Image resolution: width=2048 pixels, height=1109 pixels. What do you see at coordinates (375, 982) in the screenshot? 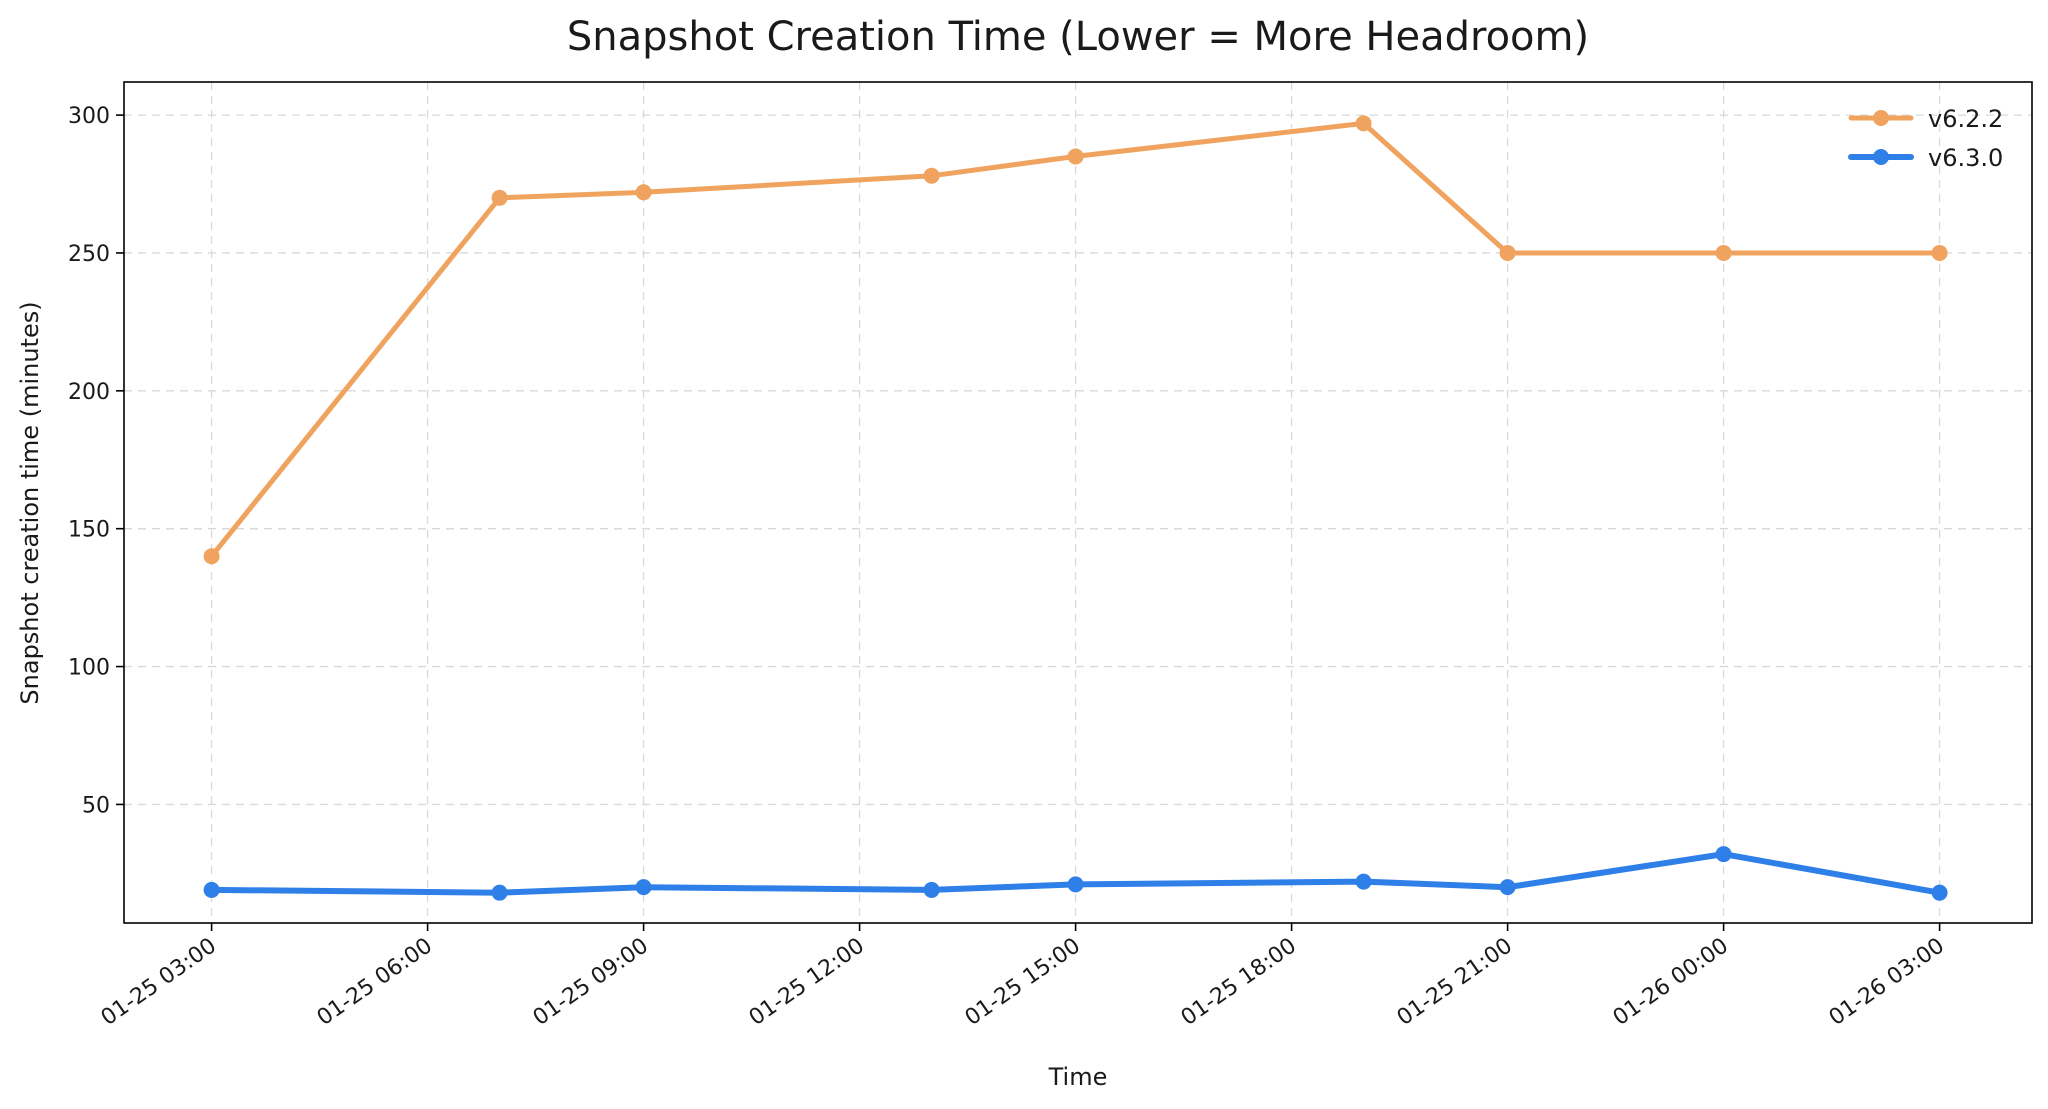
I see `x-tick-label: 01-25 06:00` at bounding box center [375, 982].